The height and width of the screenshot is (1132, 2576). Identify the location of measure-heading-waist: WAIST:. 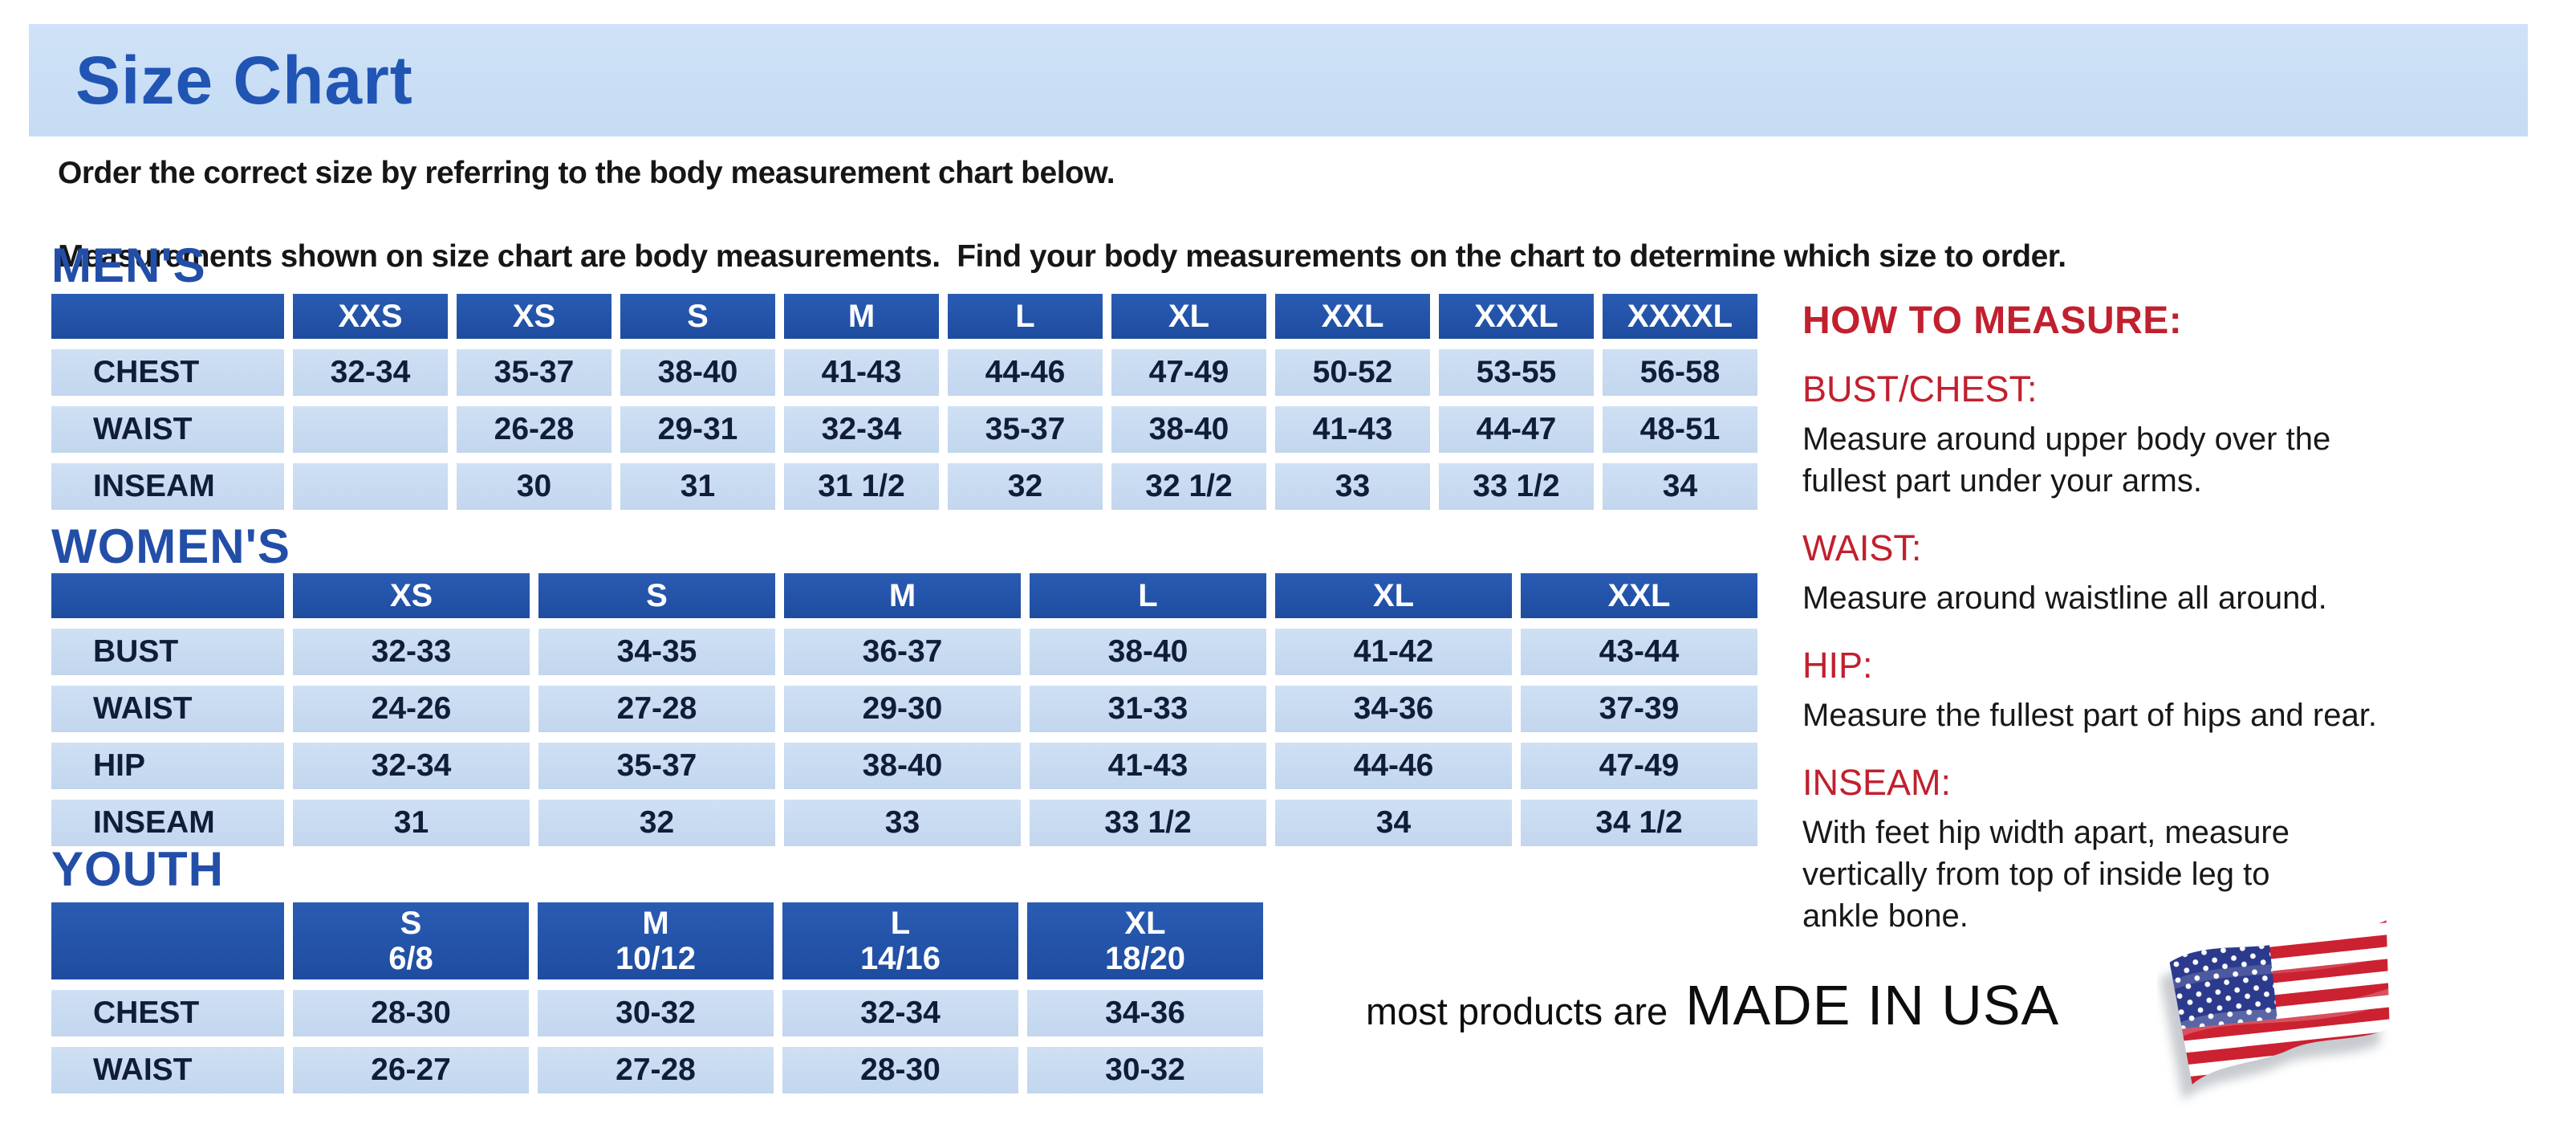
(1862, 547).